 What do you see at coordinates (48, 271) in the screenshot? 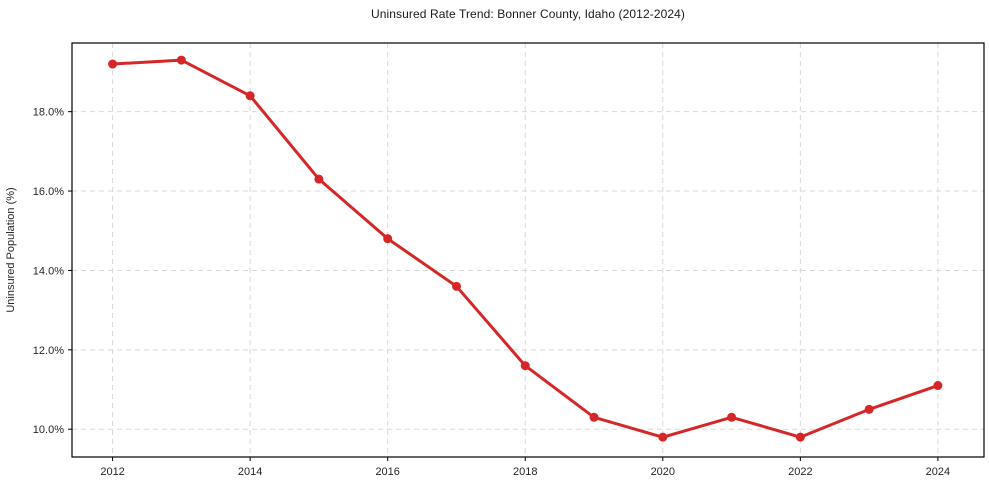
I see `y-tick-label: 14.0%` at bounding box center [48, 271].